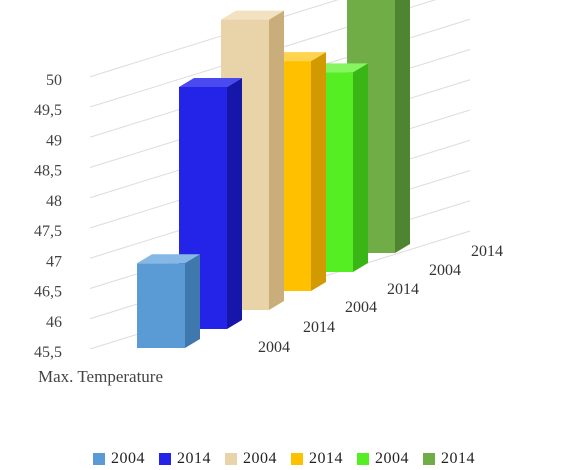 This screenshot has height=470, width=568. I want to click on depth-axis-labels: 2004 2014 2004 2014 2004 2014, so click(380, 299).